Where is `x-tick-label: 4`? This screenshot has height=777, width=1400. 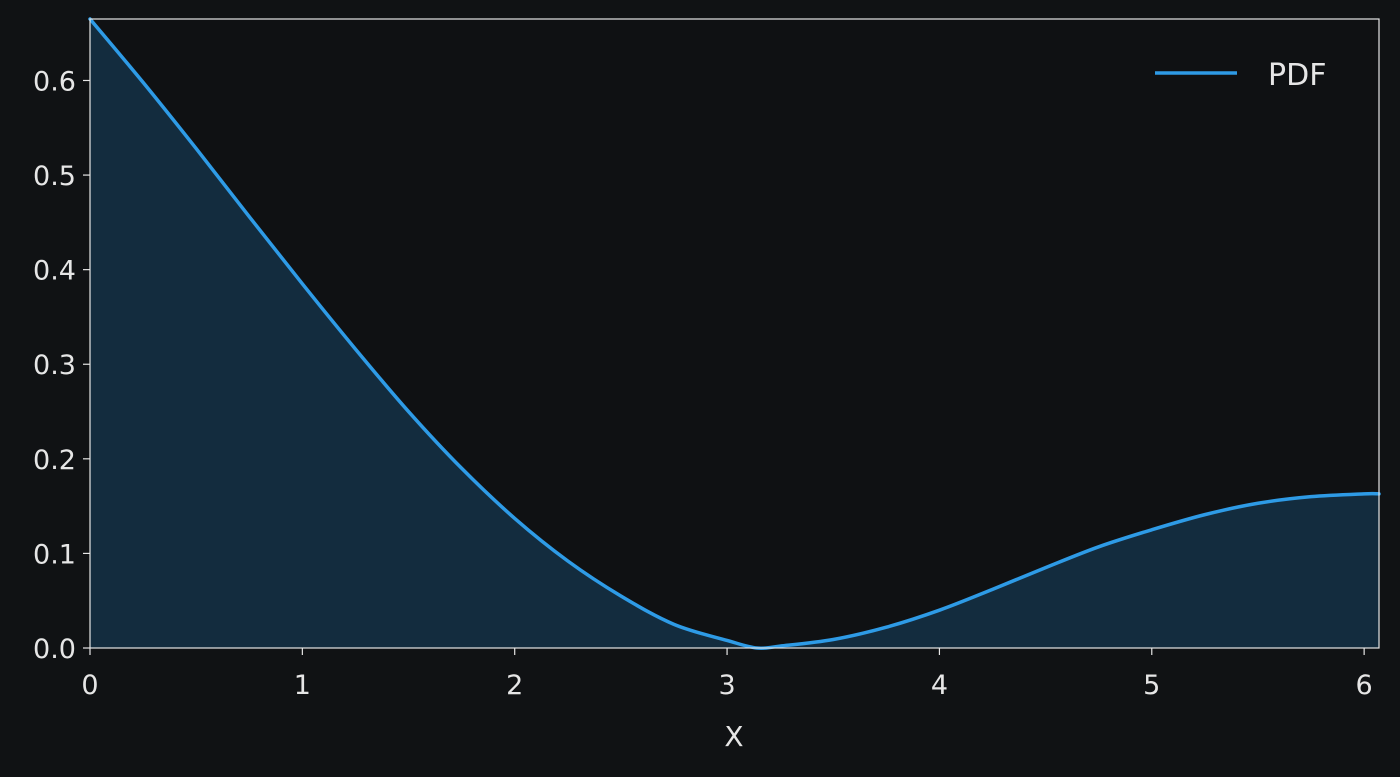
x-tick-label: 4 is located at coordinates (939, 685).